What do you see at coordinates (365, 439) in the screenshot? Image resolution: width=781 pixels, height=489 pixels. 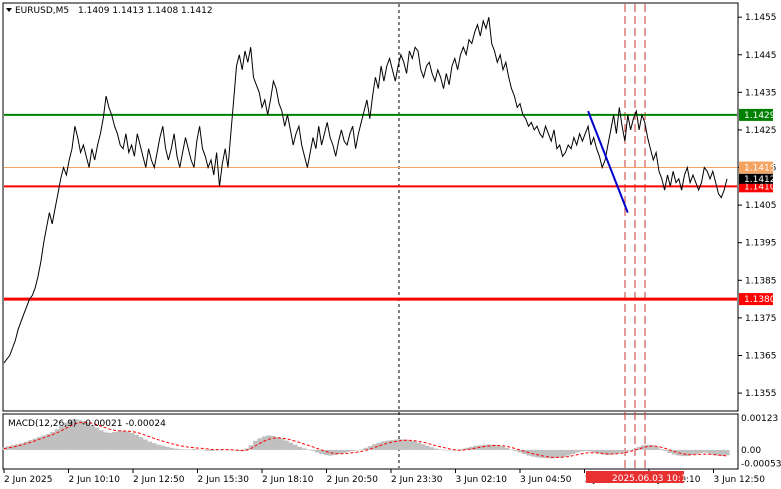 I see `macd-signal-line` at bounding box center [365, 439].